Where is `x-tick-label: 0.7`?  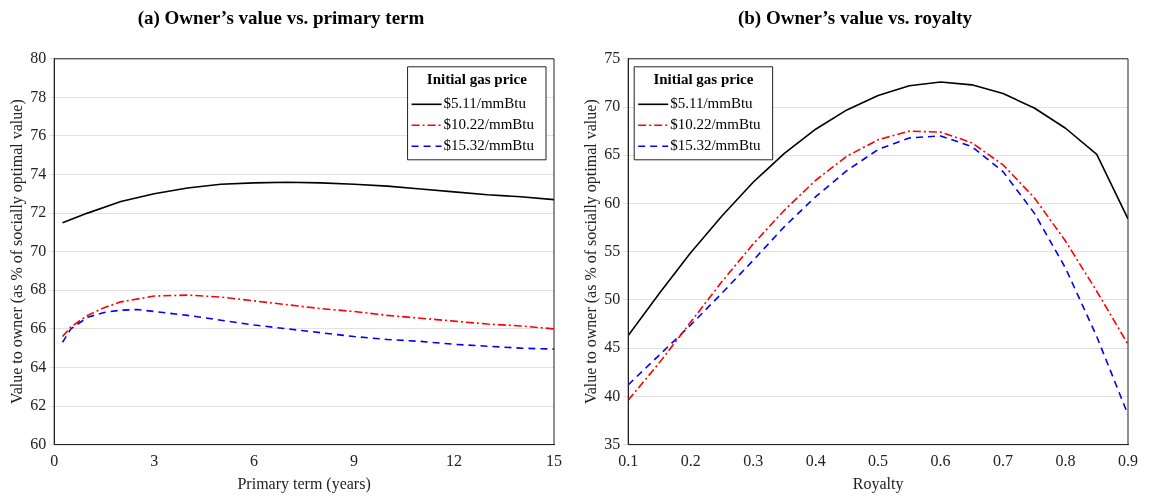
x-tick-label: 0.7 is located at coordinates (1003, 461).